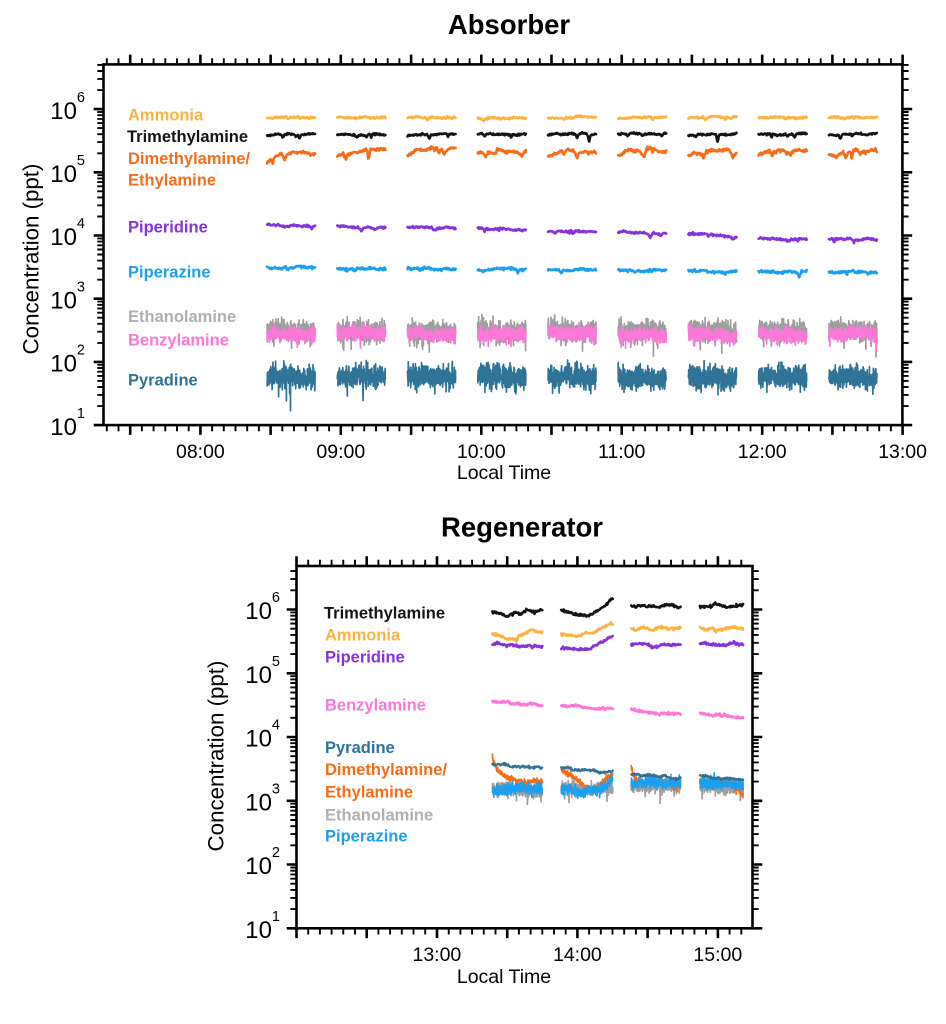  Describe the element at coordinates (200, 452) in the screenshot. I see `svg-text: 08:00` at that location.